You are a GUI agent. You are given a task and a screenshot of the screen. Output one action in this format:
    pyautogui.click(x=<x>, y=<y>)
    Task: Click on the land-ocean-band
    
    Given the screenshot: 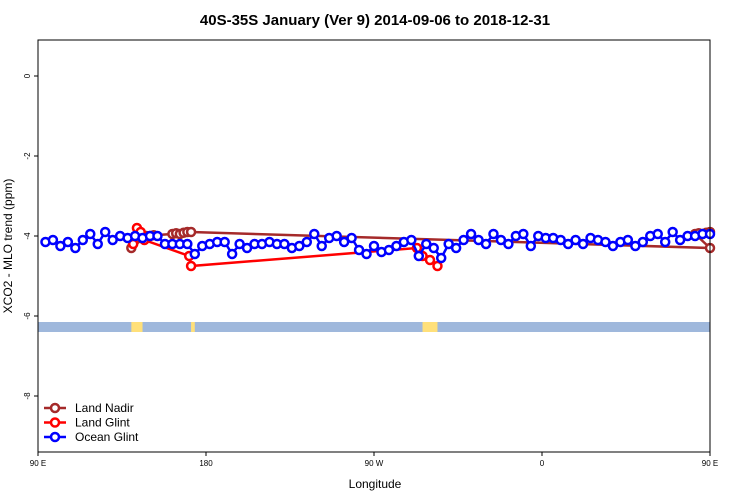 What is the action you would take?
    pyautogui.click(x=374, y=327)
    